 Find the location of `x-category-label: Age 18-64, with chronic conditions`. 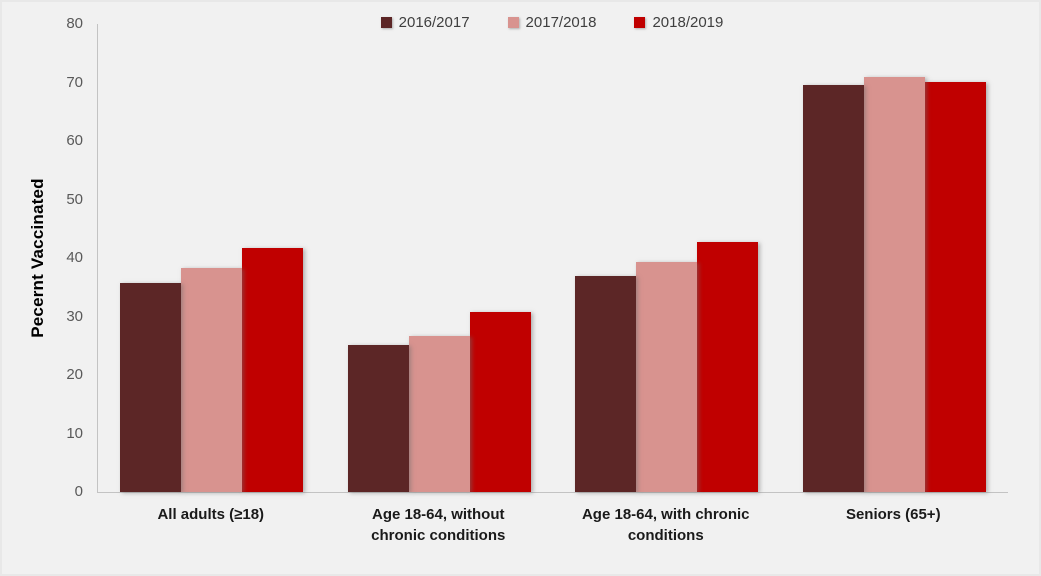

x-category-label: Age 18-64, with chronic conditions is located at coordinates (666, 525).